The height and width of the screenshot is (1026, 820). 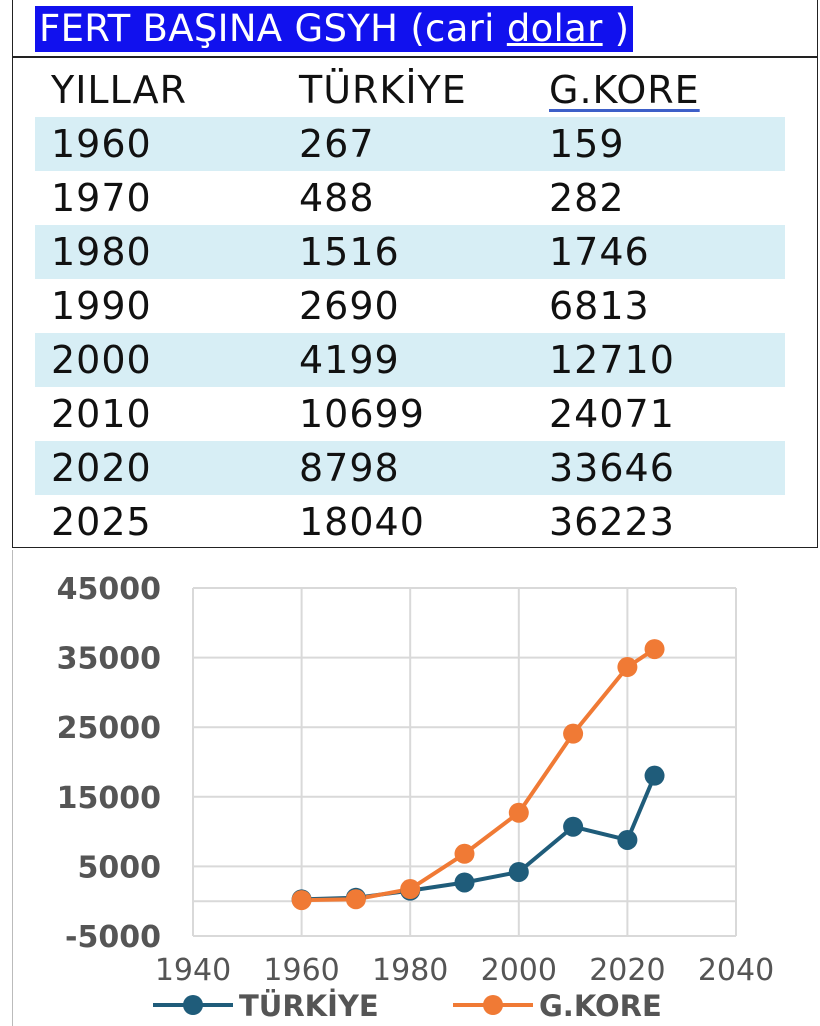 I want to click on x-tick-label: 2000, so click(x=519, y=970).